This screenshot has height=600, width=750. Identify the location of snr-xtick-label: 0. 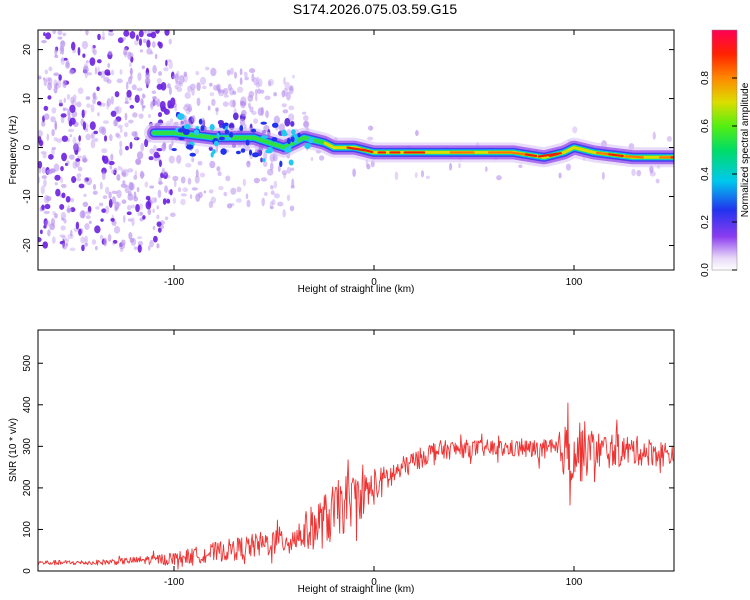
(374, 582).